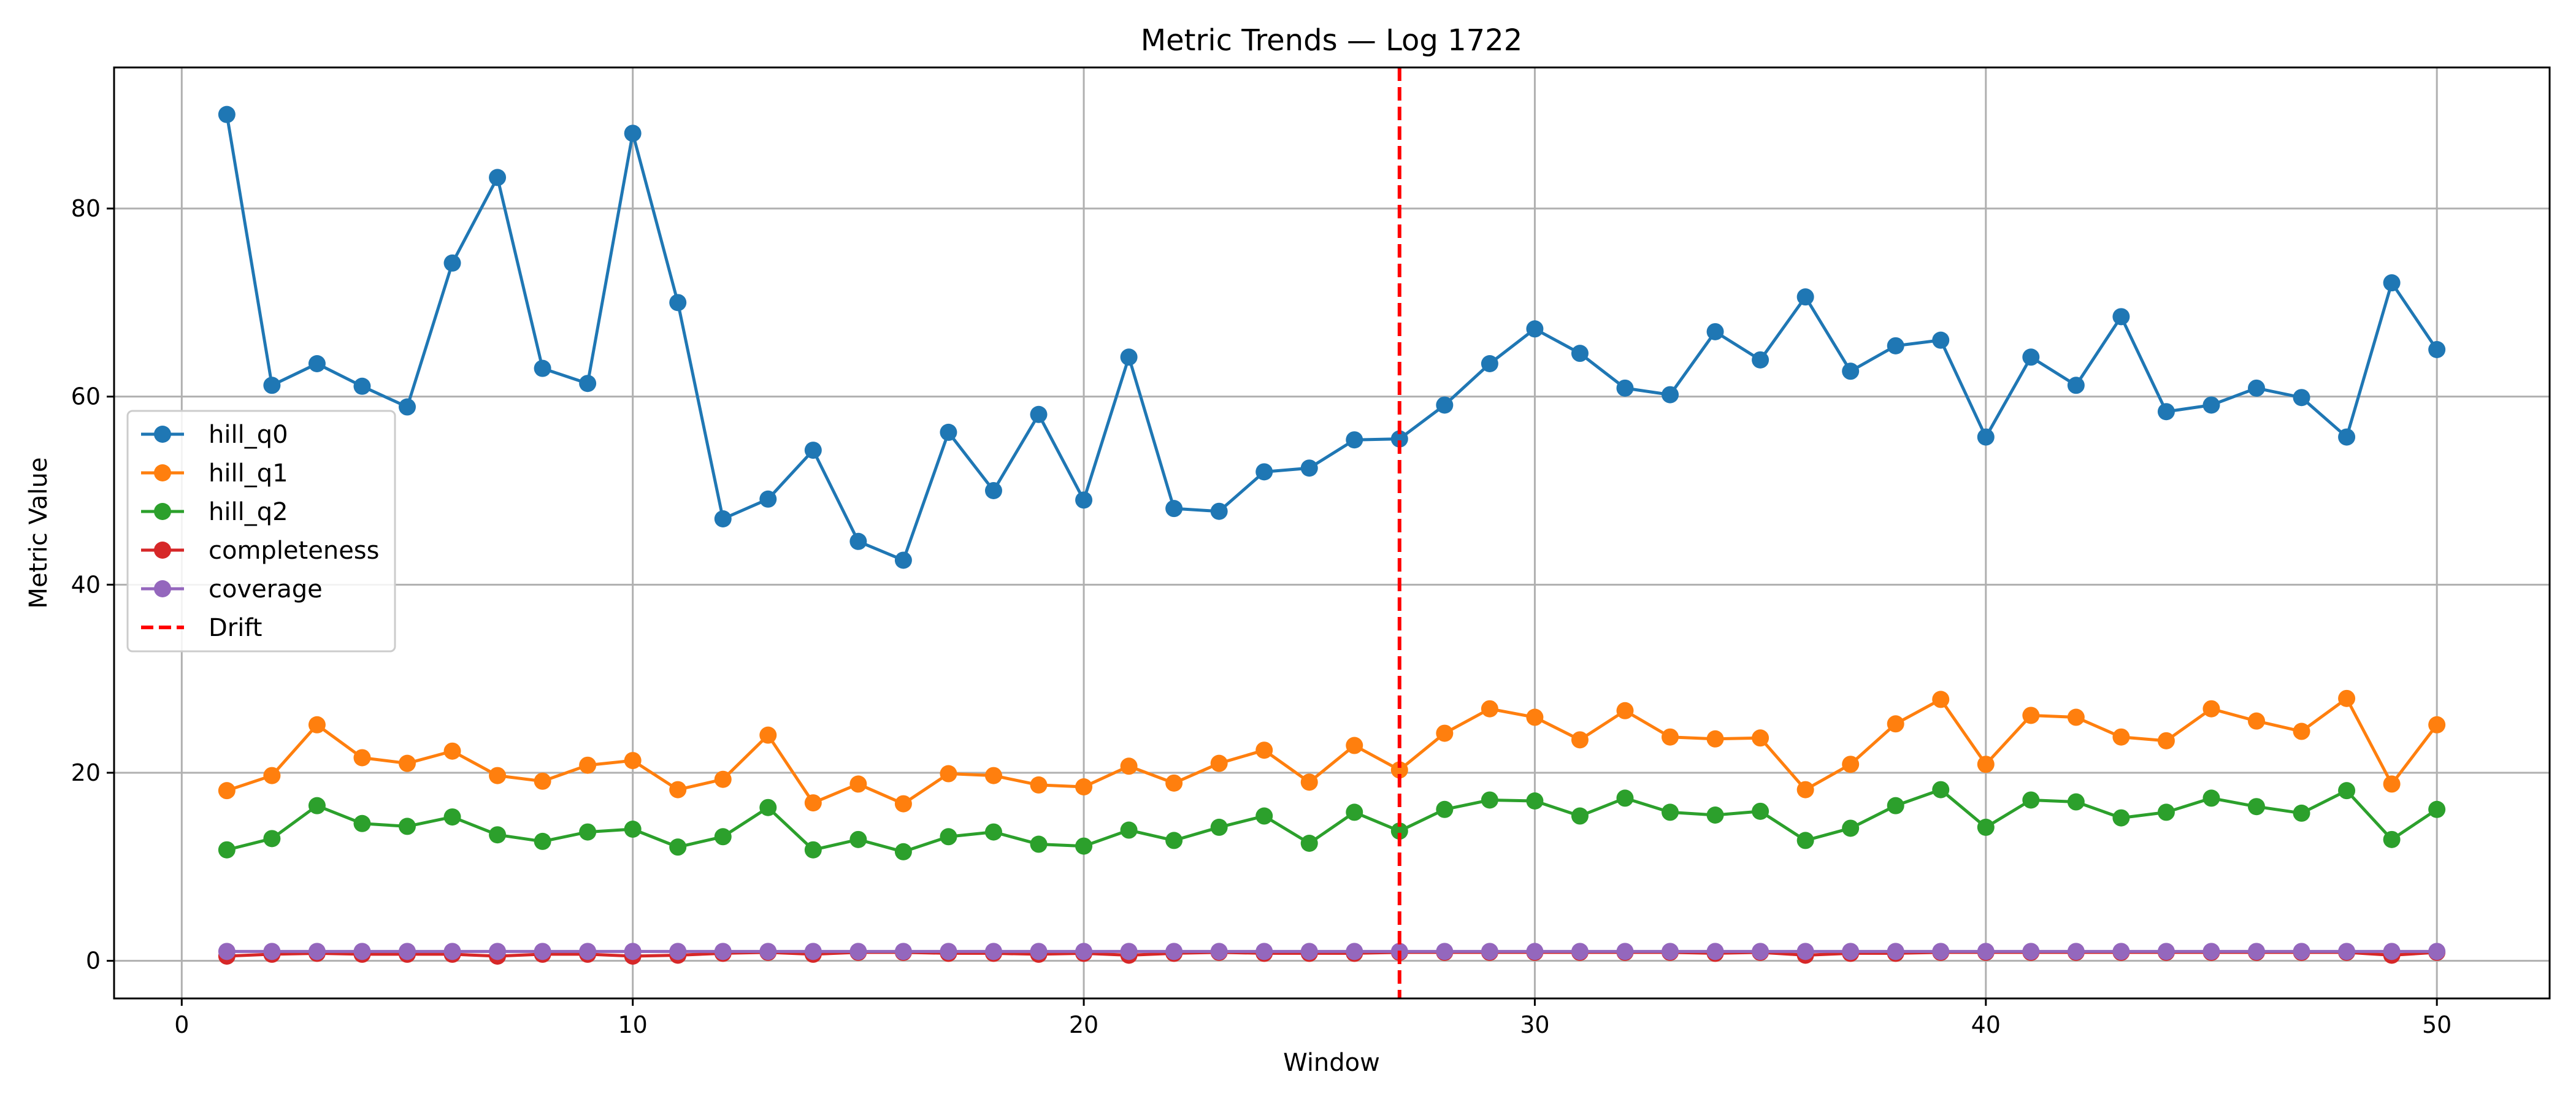 The height and width of the screenshot is (1107, 2576). Describe the element at coordinates (1332, 751) in the screenshot. I see `series-hill_q1` at that location.